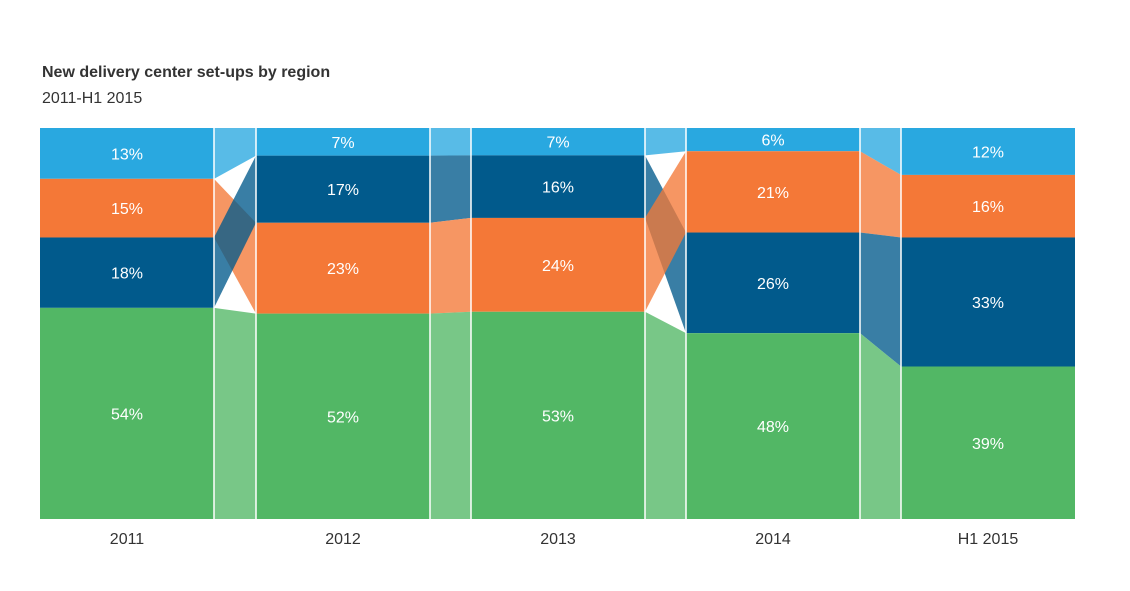  I want to click on data-label: 33%, so click(988, 303).